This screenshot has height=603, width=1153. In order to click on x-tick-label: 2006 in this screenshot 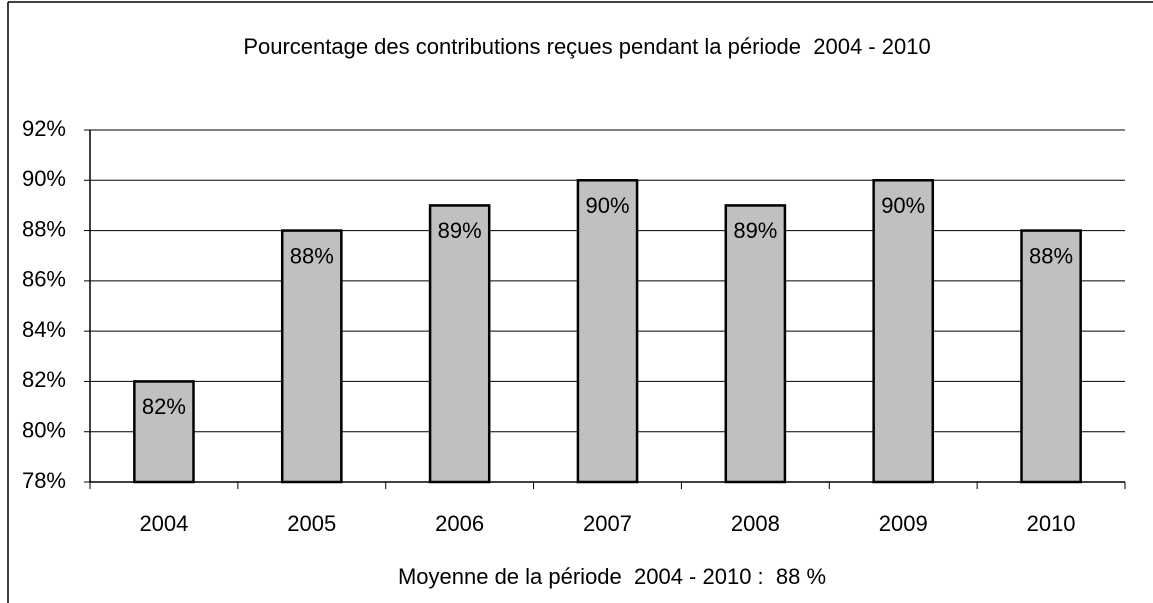, I will do `click(459, 523)`.